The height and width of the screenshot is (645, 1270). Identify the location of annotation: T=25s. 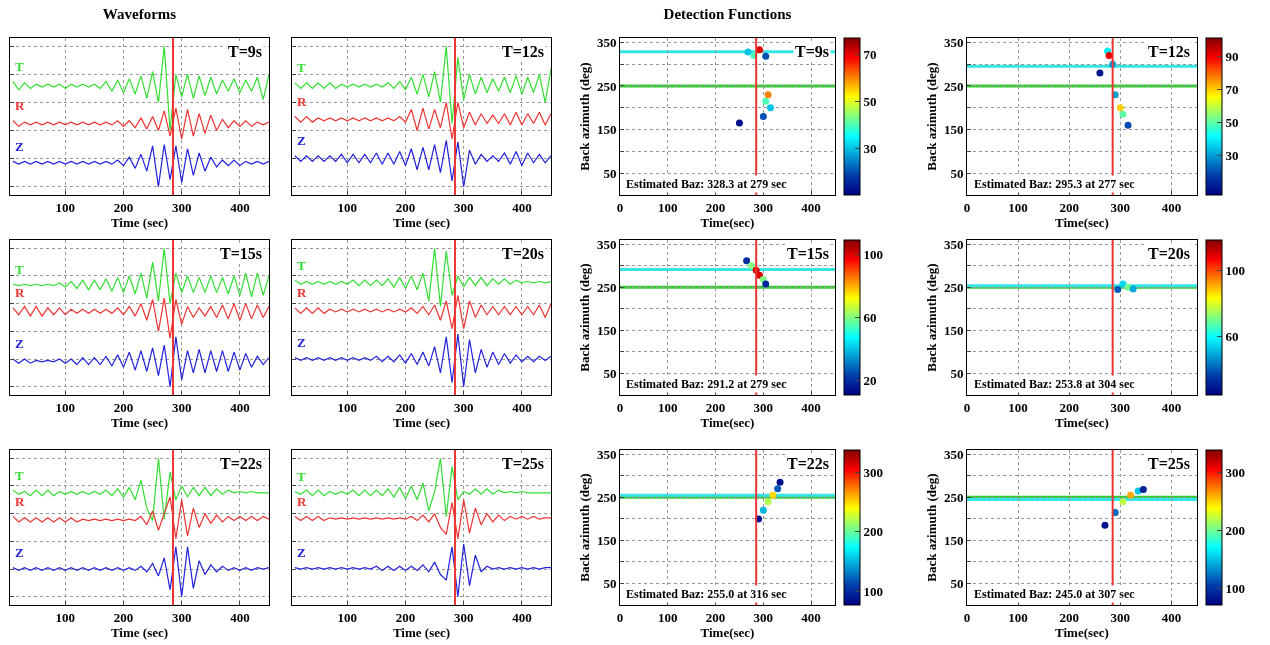
(1169, 463).